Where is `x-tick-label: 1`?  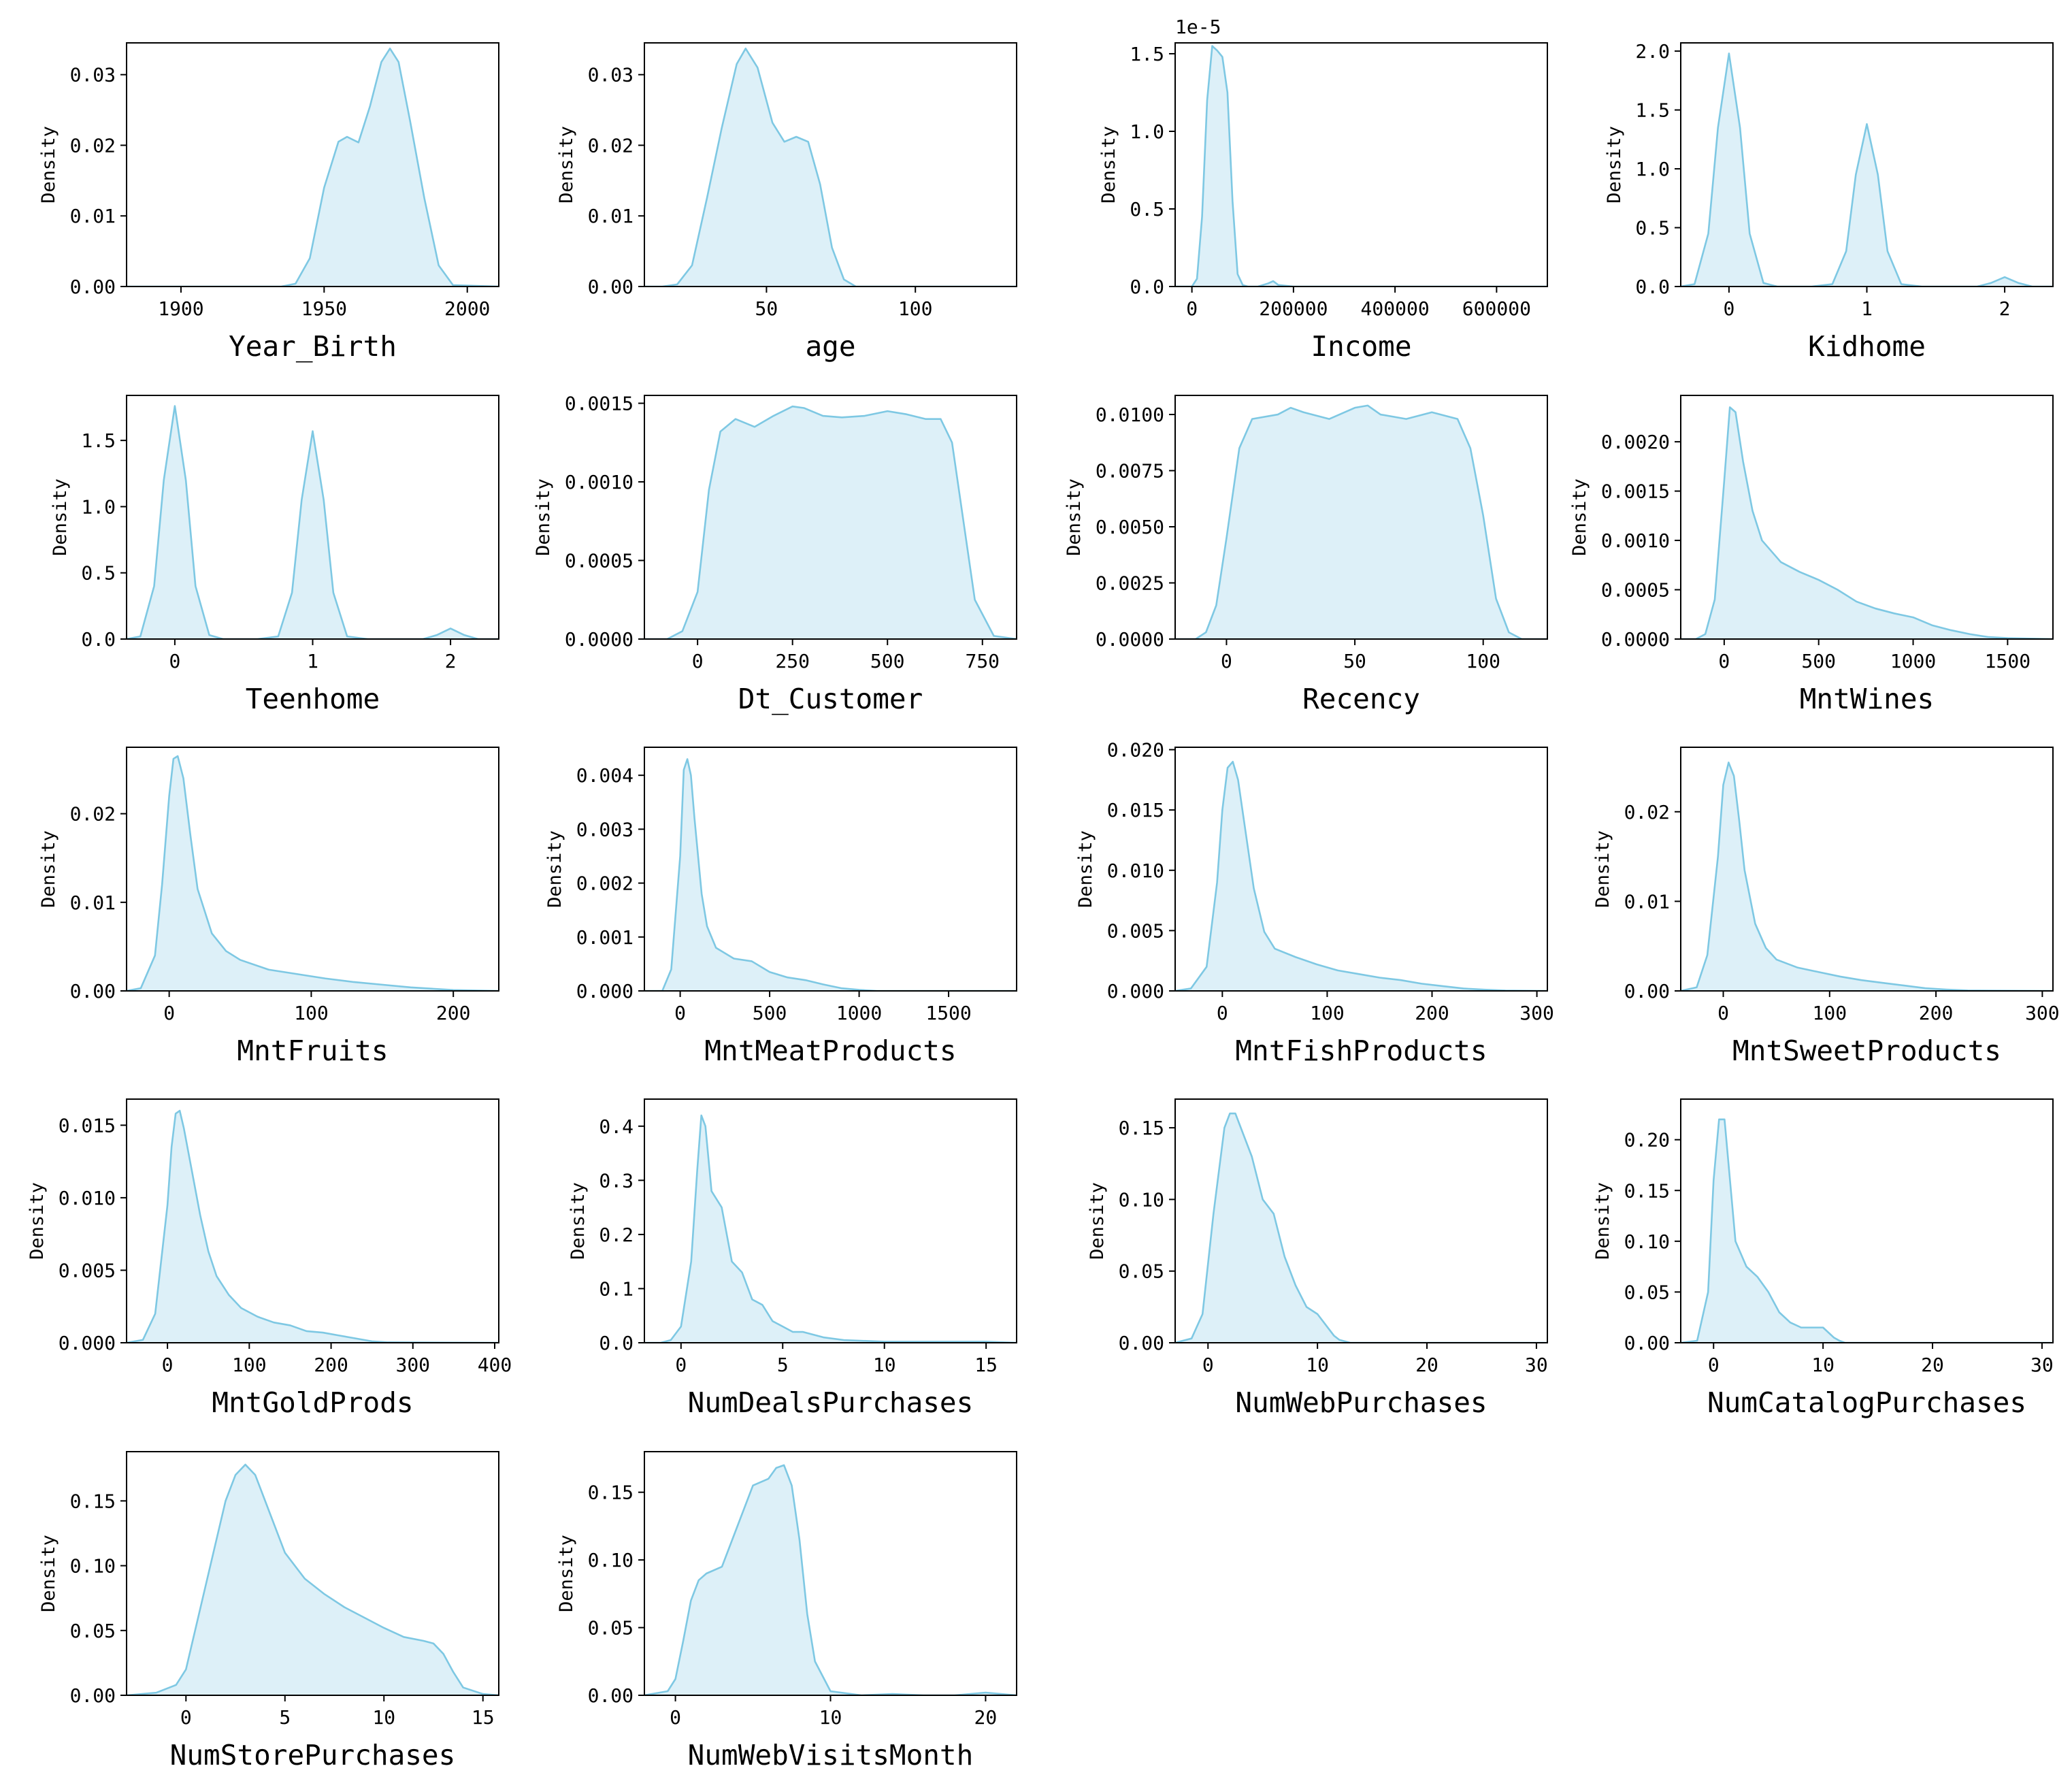
x-tick-label: 1 is located at coordinates (1867, 308).